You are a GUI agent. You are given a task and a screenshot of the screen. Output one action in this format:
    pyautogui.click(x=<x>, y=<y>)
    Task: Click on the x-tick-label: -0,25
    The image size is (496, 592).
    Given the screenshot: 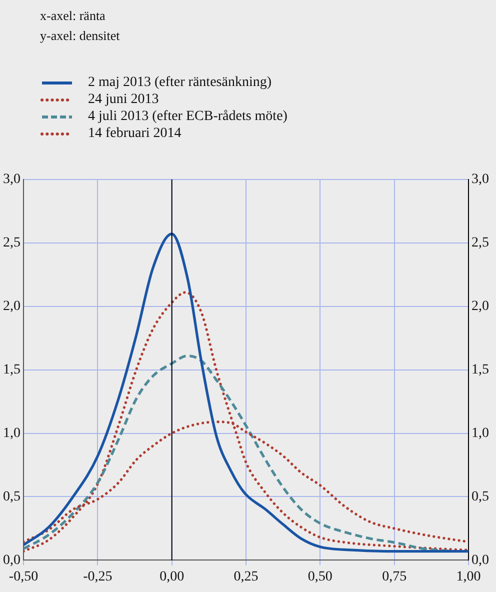 What is the action you would take?
    pyautogui.click(x=97, y=576)
    